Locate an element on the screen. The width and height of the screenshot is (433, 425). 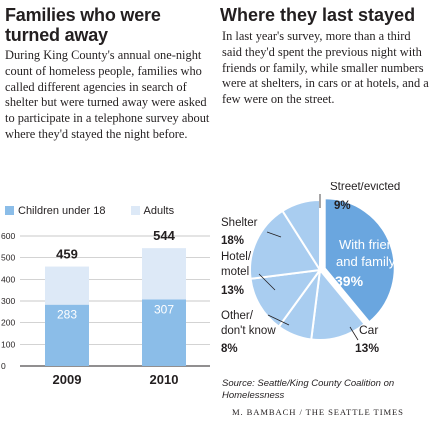
pie-value-label: 8% is located at coordinates (229, 349).